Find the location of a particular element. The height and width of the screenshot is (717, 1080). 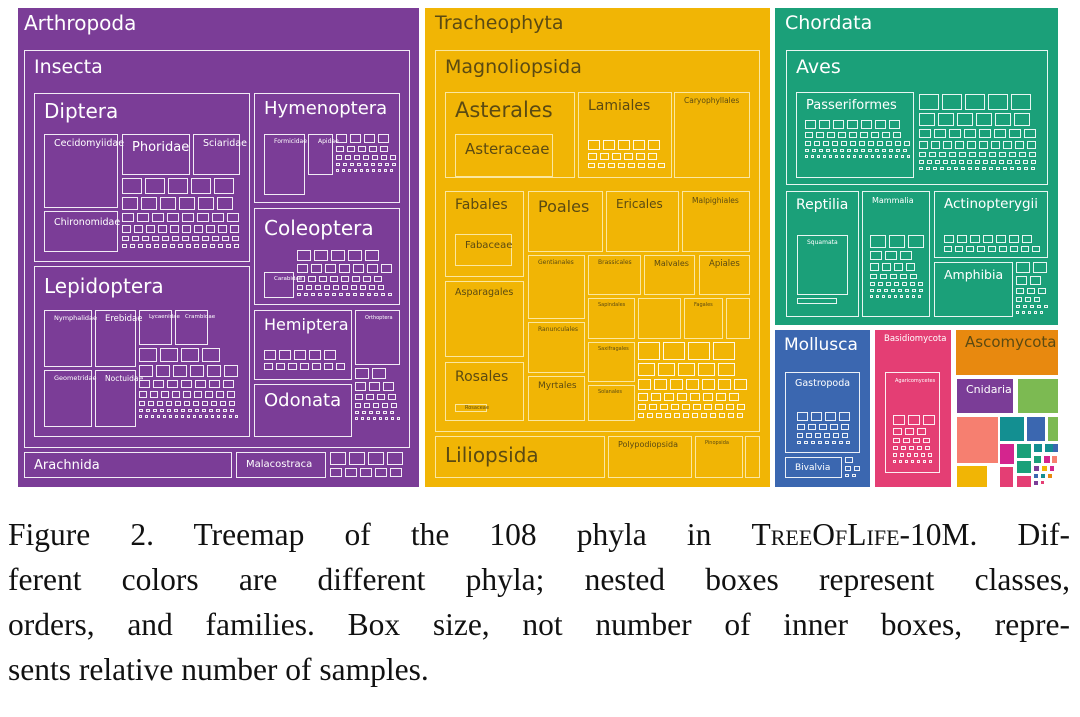

treemap-box-crambidae: Crambidae is located at coordinates (195, 327).